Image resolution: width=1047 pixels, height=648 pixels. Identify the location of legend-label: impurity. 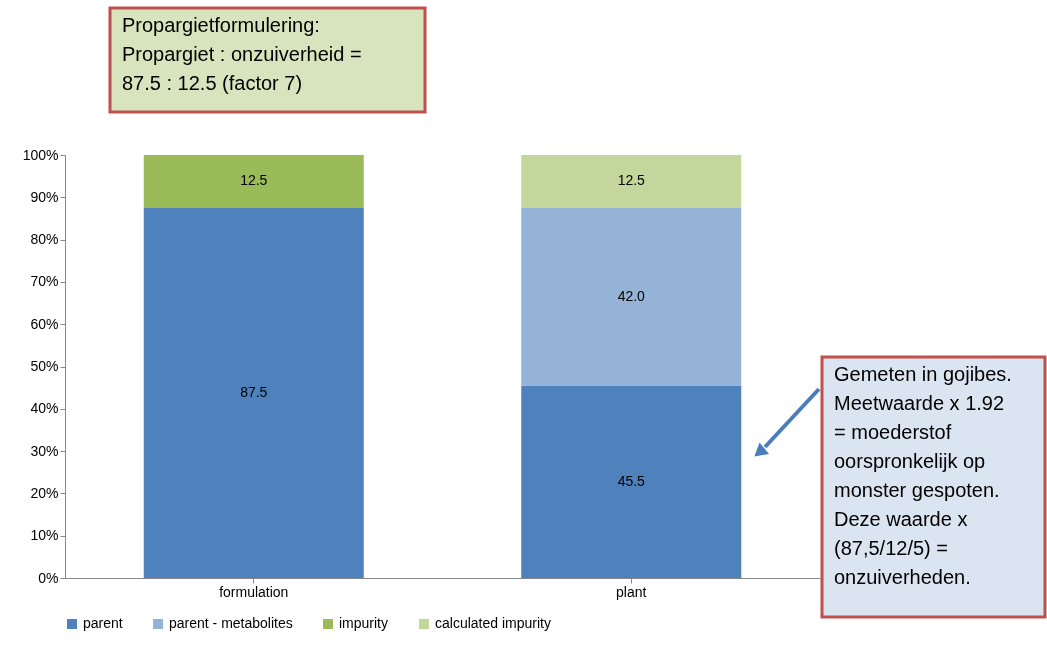
(364, 623).